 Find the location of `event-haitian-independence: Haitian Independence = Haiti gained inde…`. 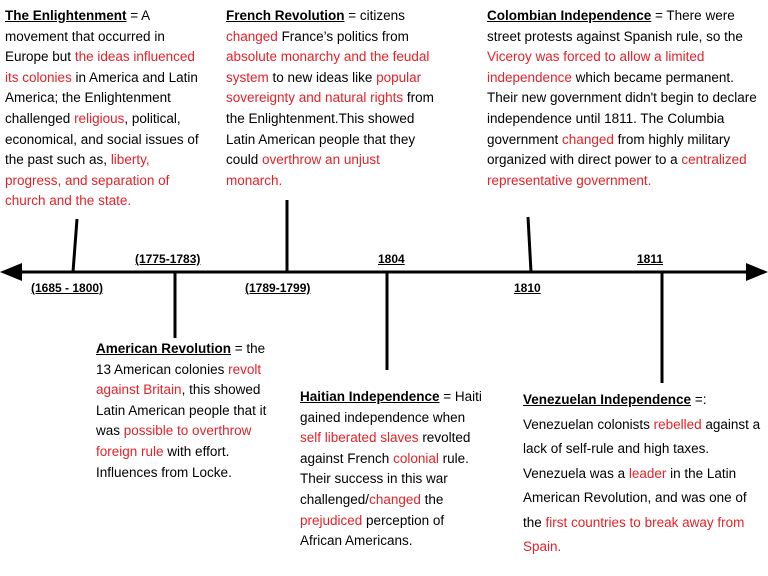

event-haitian-independence: Haitian Independence = Haiti gained inde… is located at coordinates (391, 469).